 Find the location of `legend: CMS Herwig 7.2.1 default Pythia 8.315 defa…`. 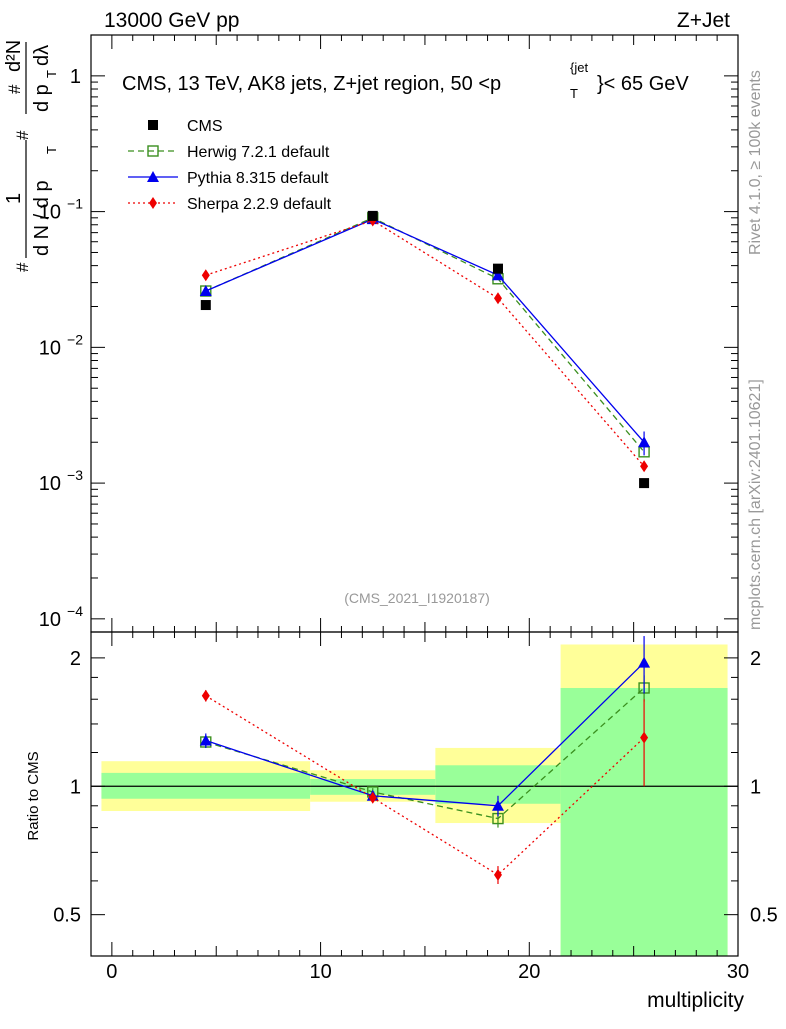

legend: CMS Herwig 7.2.1 default Pythia 8.315 defa… is located at coordinates (230, 165).